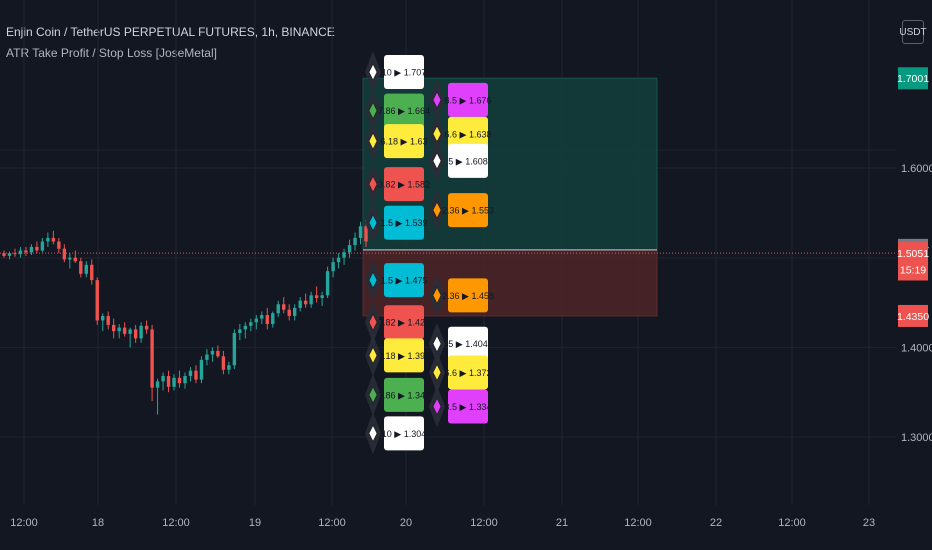 The height and width of the screenshot is (550, 932). What do you see at coordinates (111, 53) in the screenshot?
I see `indicator-title: ATR Take Profit / Stop Loss [JoseMetal]` at bounding box center [111, 53].